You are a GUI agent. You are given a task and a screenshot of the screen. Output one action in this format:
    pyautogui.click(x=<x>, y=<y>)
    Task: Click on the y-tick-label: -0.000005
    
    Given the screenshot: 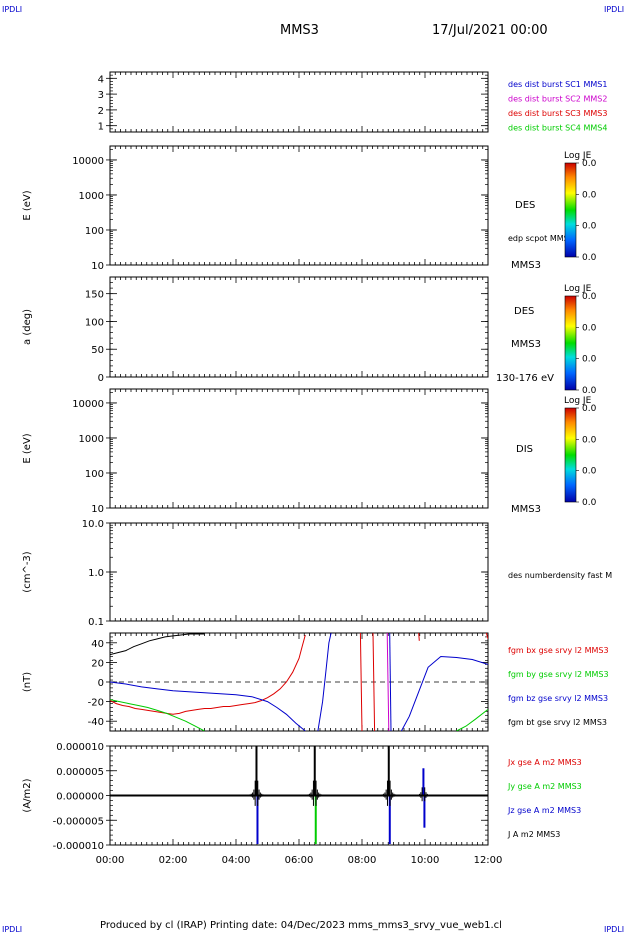 What is the action you would take?
    pyautogui.click(x=78, y=821)
    